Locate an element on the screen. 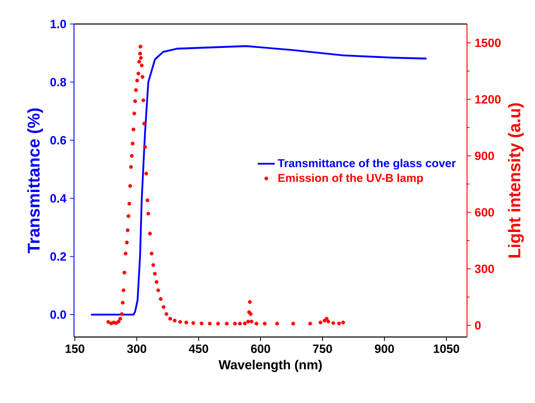  y-tick-label: 0.8 is located at coordinates (58, 82).